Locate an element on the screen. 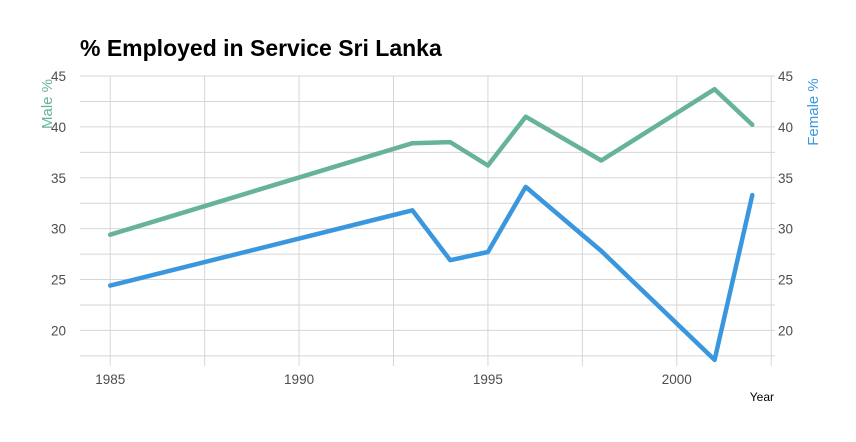 Image resolution: width=856 pixels, height=442 pixels. right-y-tick-label: 40 is located at coordinates (785, 127).